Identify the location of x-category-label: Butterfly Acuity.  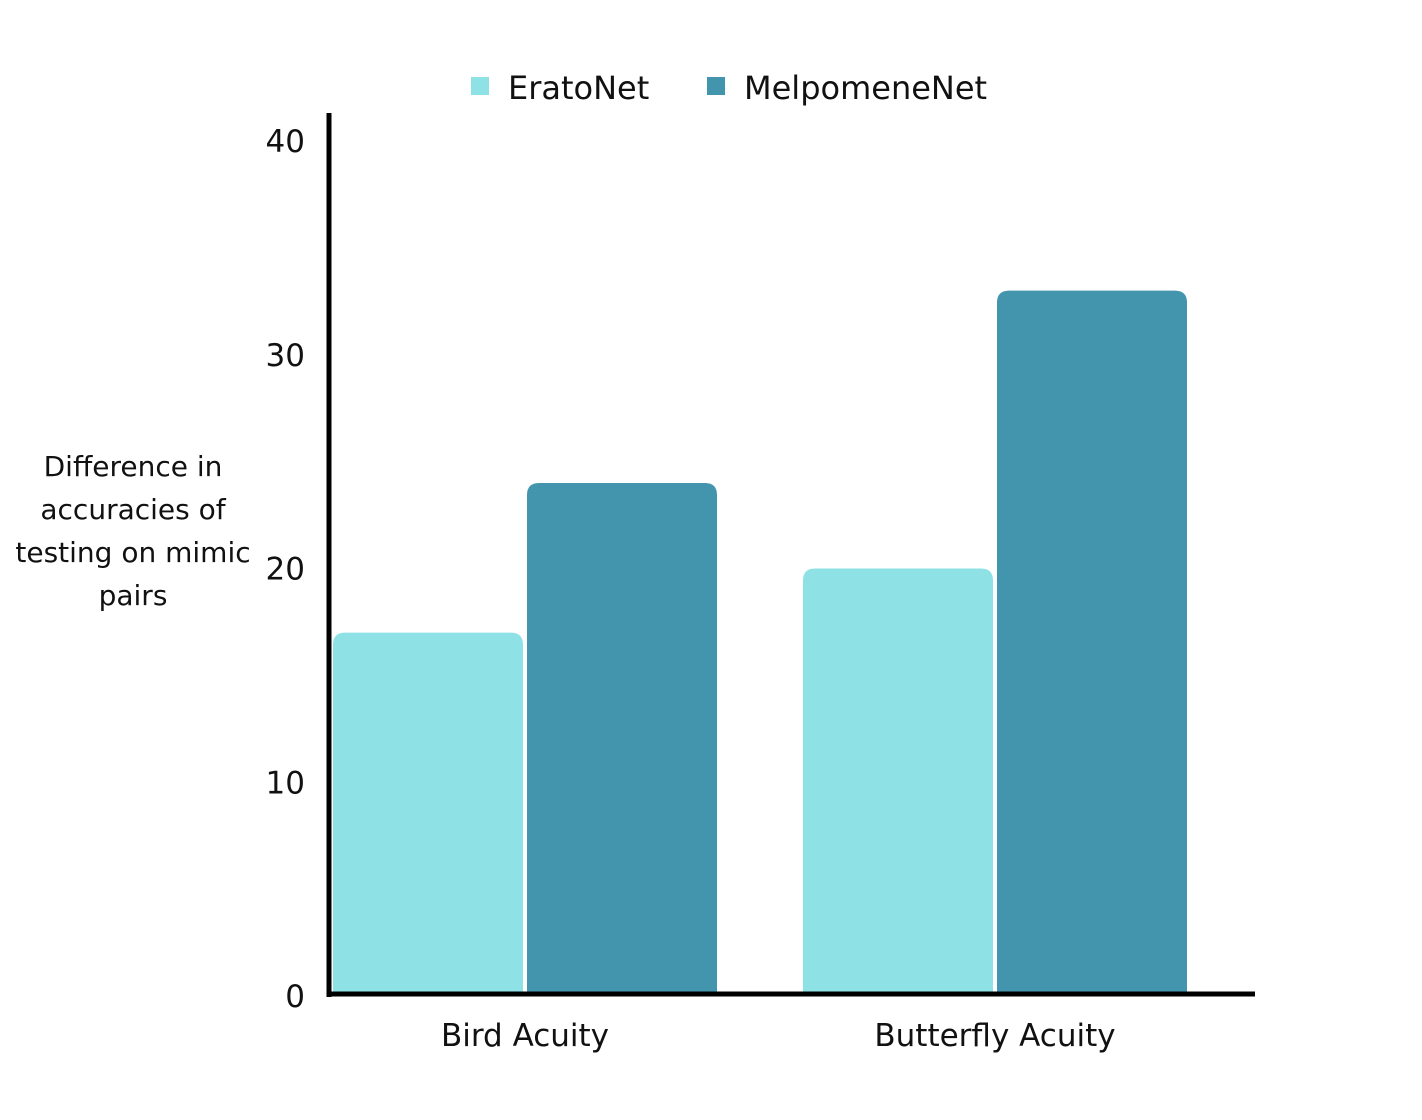
(994, 1036).